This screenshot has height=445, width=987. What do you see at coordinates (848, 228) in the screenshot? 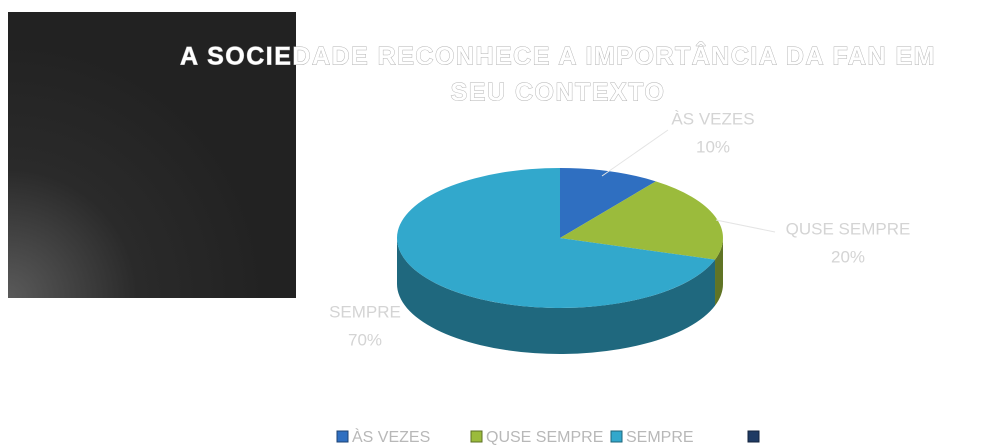
I see `data-label-category: QUSE SEMPRE` at bounding box center [848, 228].